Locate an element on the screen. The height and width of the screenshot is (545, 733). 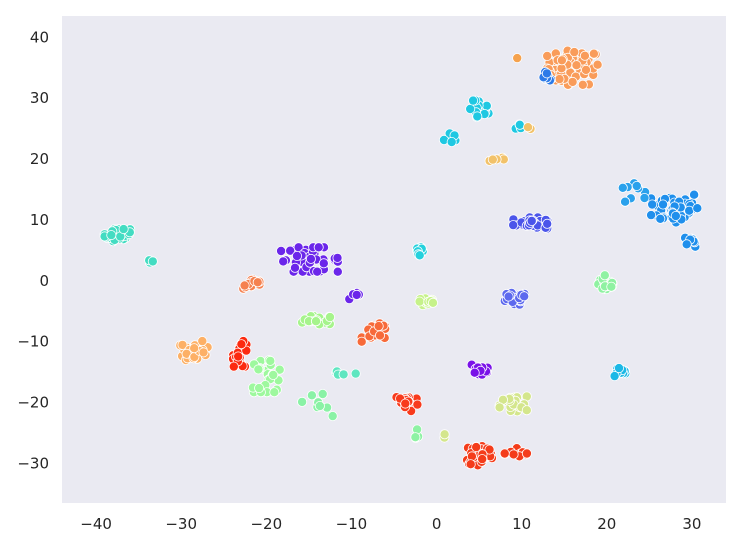
x-axis-tick-labels: −40 −30 −20 −10 0 10 20 30 is located at coordinates (390, 524).